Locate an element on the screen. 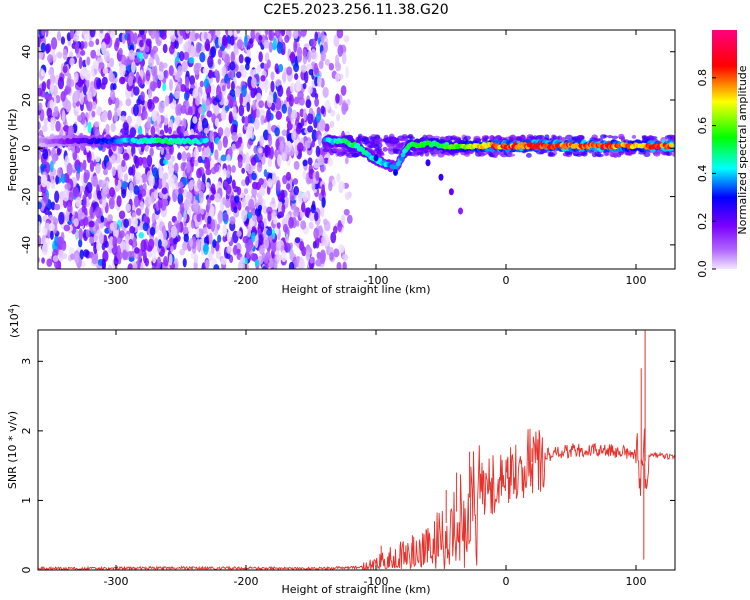 The width and height of the screenshot is (750, 600). snr-y-scale-label: (x104) is located at coordinates (14, 321).